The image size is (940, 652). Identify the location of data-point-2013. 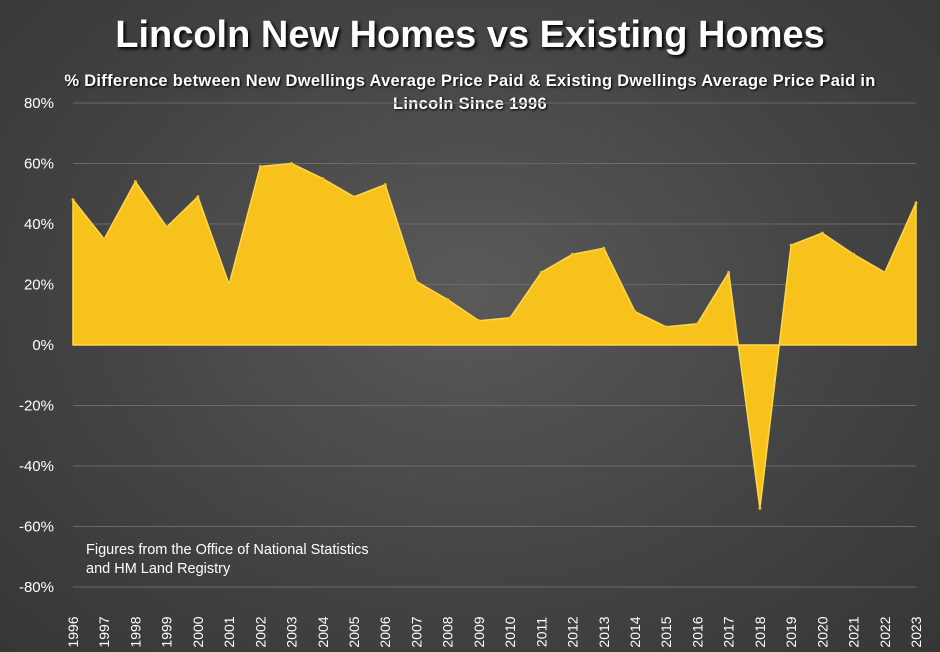
(604, 248).